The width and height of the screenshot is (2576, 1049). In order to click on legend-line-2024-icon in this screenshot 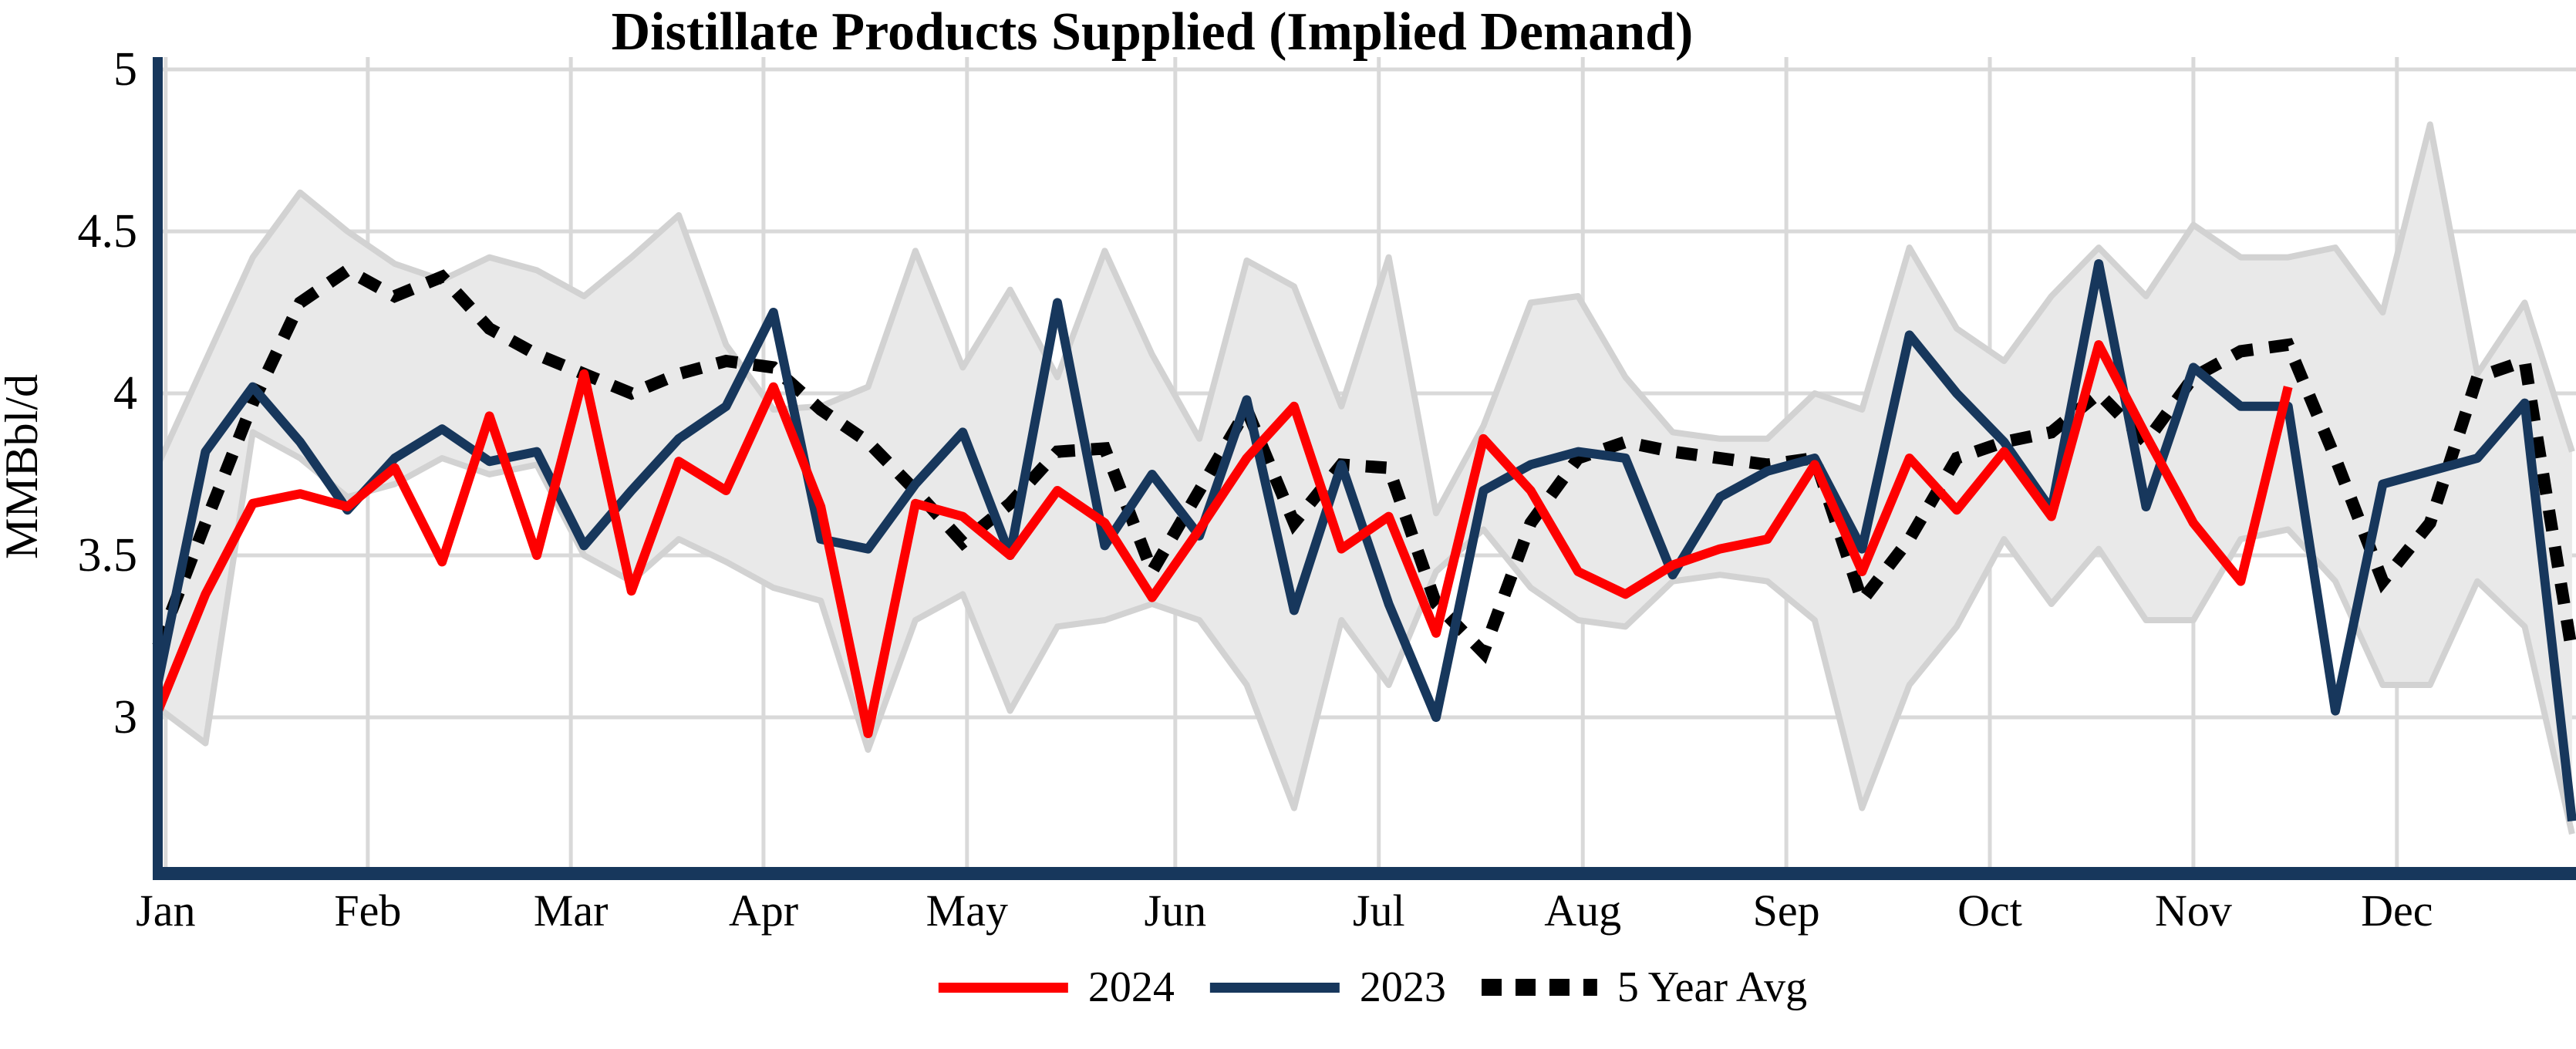, I will do `click(1003, 988)`.